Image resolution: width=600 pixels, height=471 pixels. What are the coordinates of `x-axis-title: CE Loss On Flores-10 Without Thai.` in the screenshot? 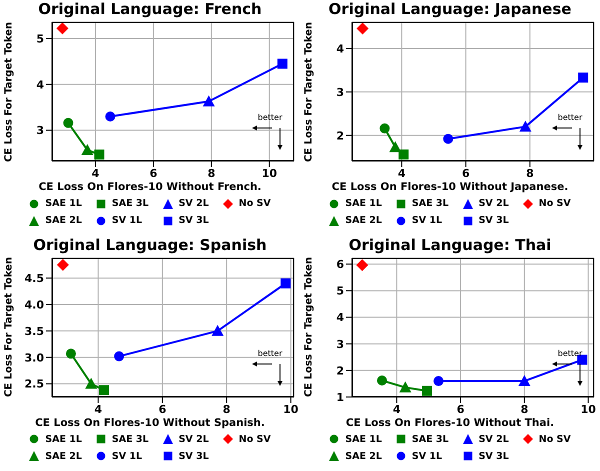 It's located at (450, 423).